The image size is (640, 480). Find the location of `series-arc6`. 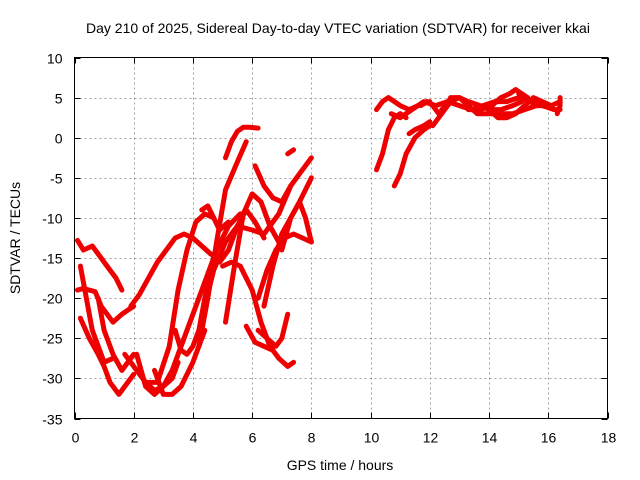

series-arc6 is located at coordinates (174, 270).